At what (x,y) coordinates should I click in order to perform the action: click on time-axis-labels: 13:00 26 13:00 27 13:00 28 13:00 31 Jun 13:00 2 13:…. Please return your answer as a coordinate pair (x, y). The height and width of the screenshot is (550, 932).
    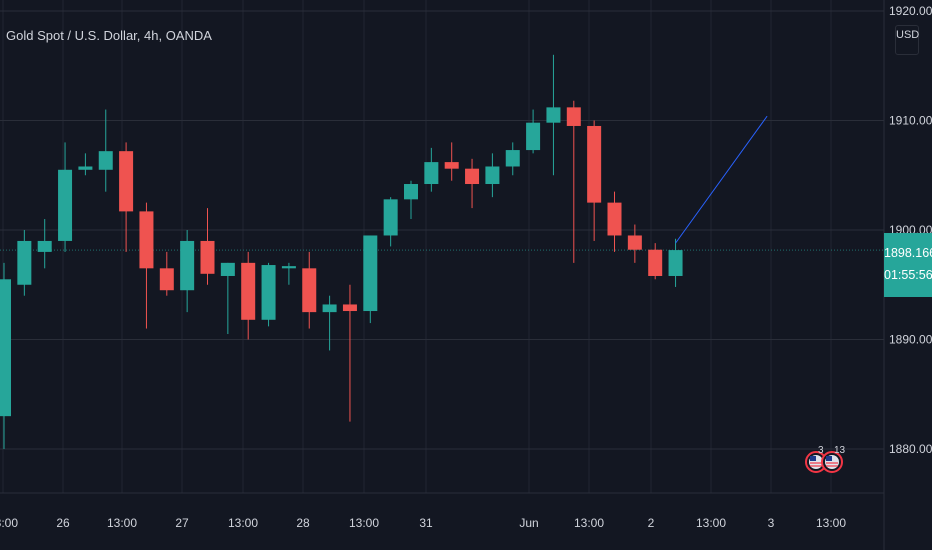
    Looking at the image, I should click on (423, 523).